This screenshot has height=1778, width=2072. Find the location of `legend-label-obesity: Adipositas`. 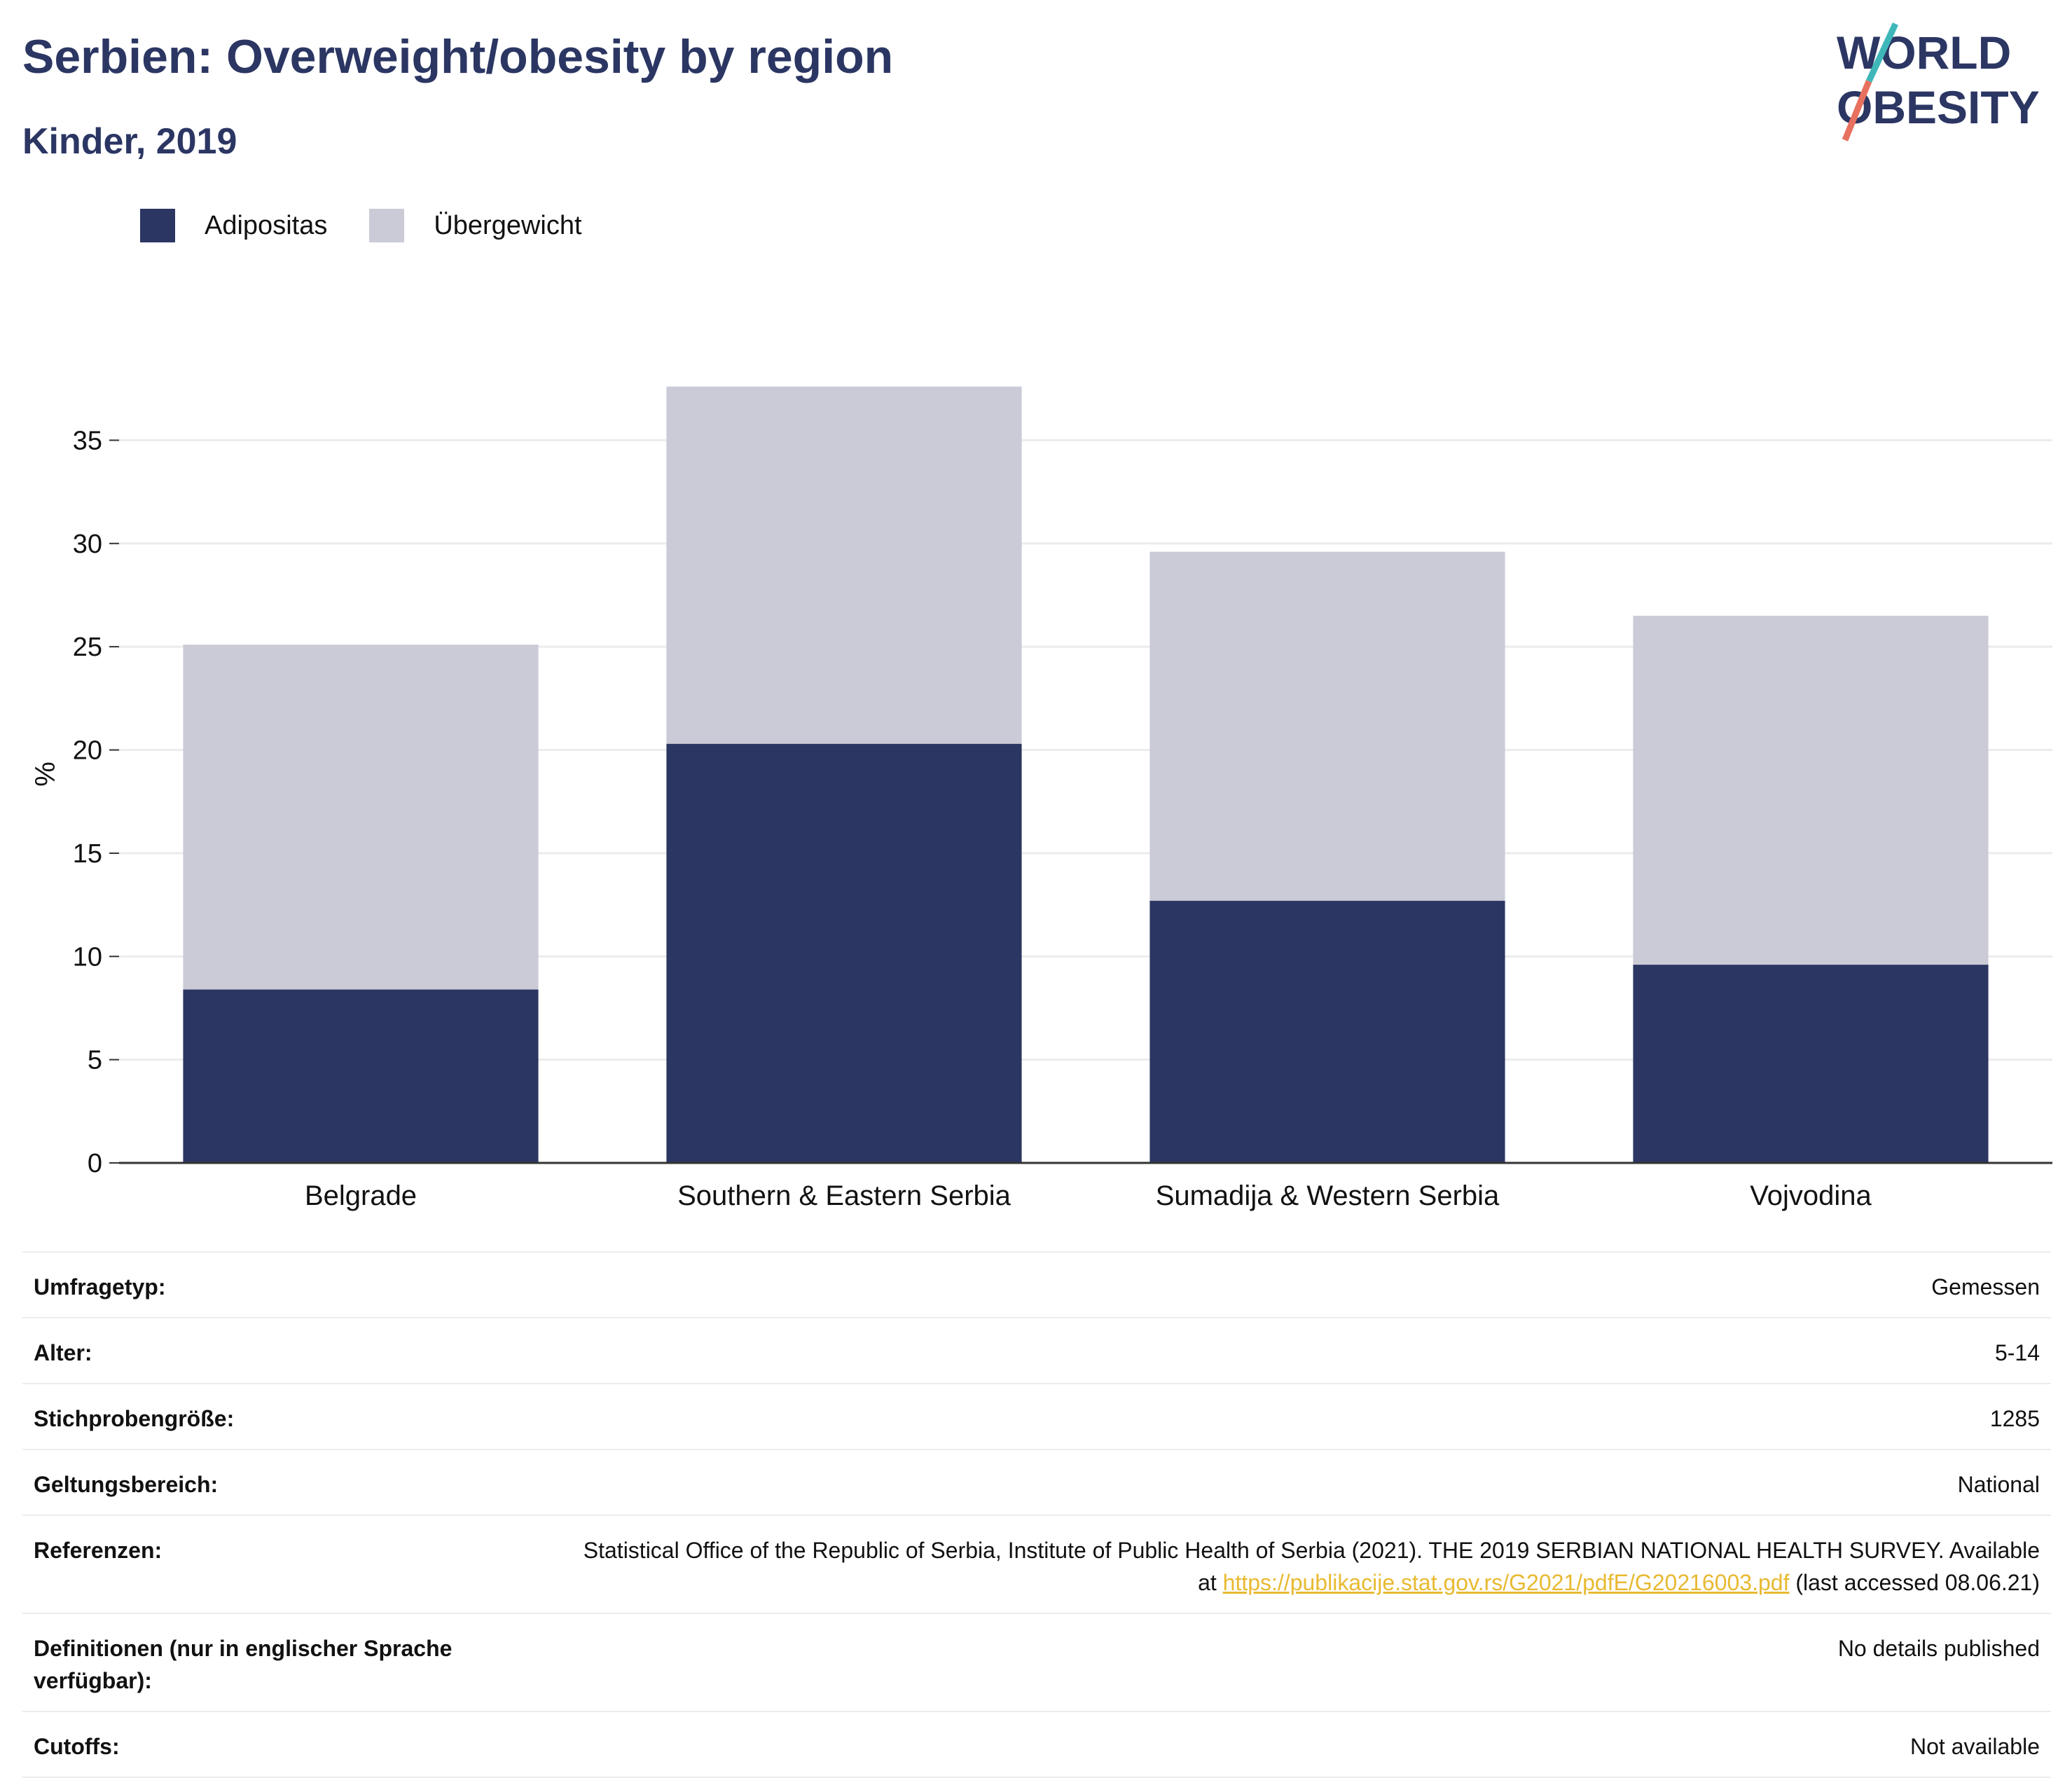

legend-label-obesity: Adipositas is located at coordinates (266, 225).